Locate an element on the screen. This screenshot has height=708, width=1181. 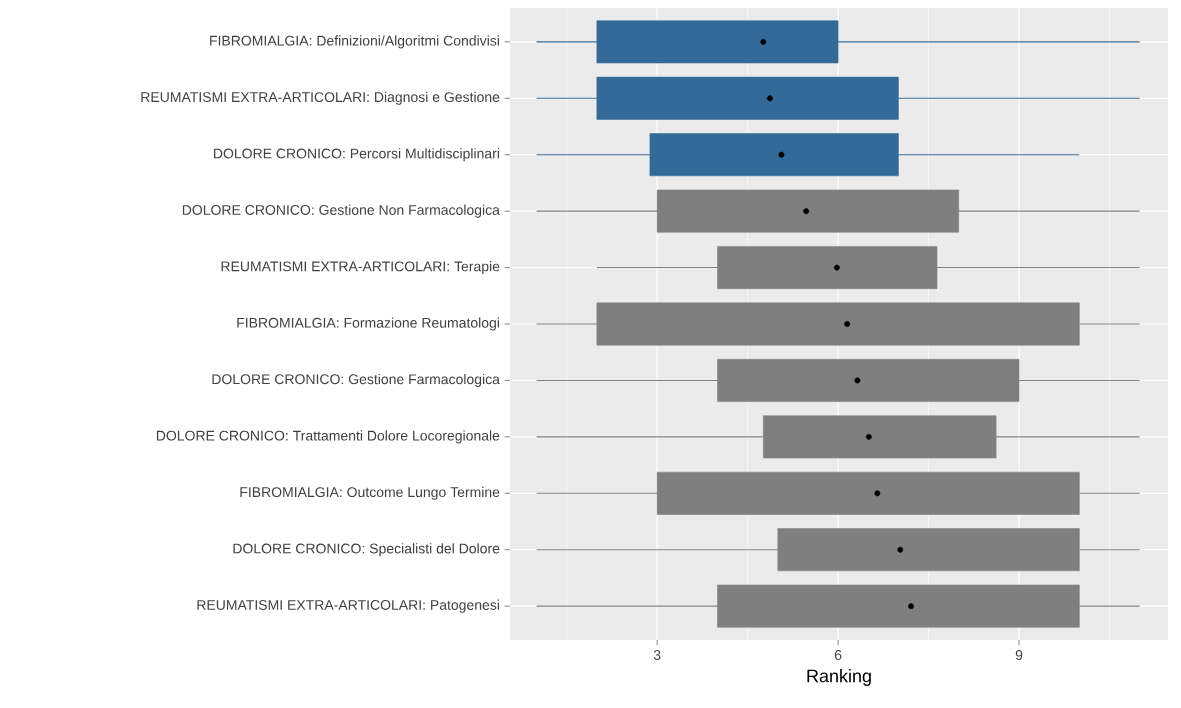
x-tick-label: 6 is located at coordinates (838, 655).